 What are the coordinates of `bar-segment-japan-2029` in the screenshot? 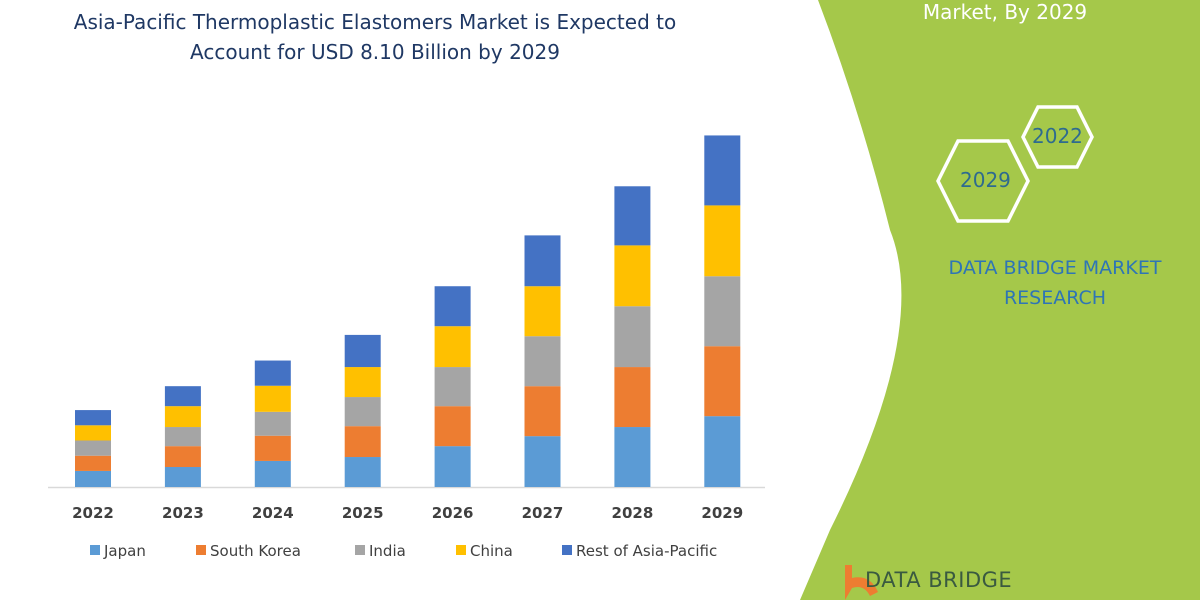 It's located at (722, 451).